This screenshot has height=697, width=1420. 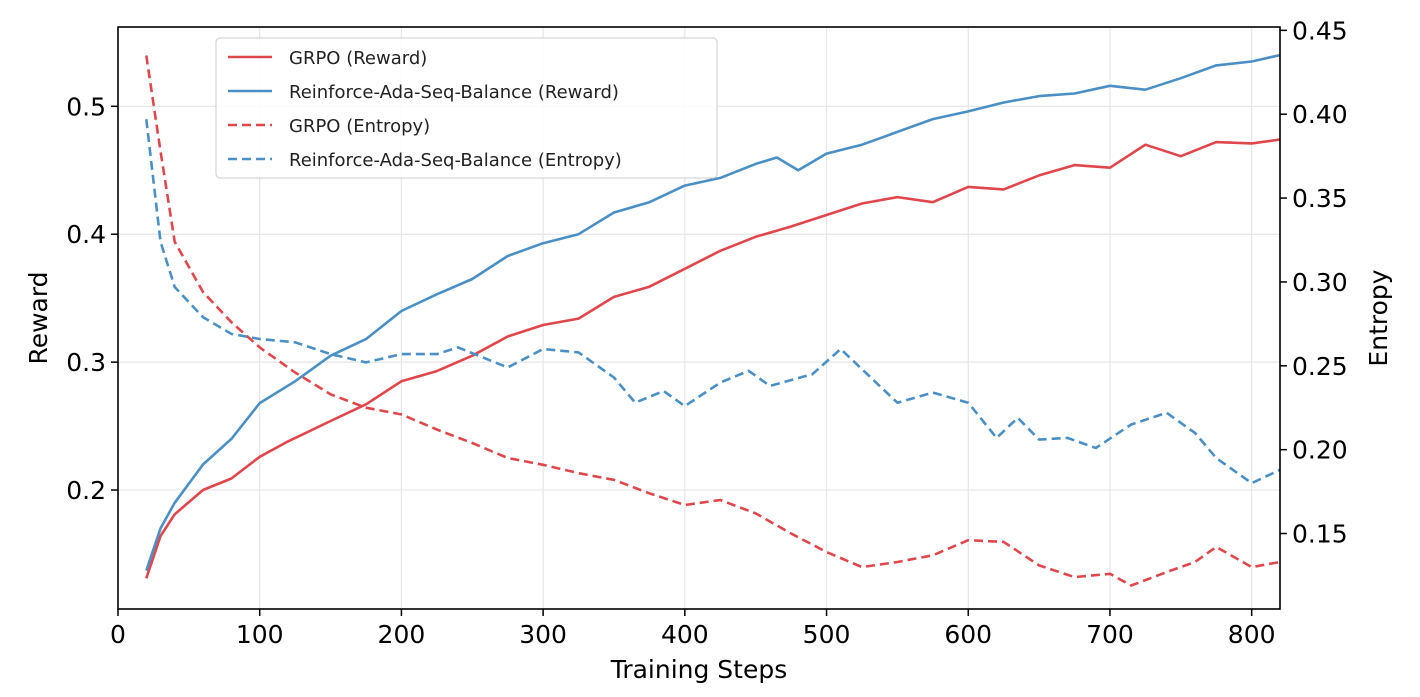 What do you see at coordinates (86, 490) in the screenshot?
I see `y-tick-label: 0.2` at bounding box center [86, 490].